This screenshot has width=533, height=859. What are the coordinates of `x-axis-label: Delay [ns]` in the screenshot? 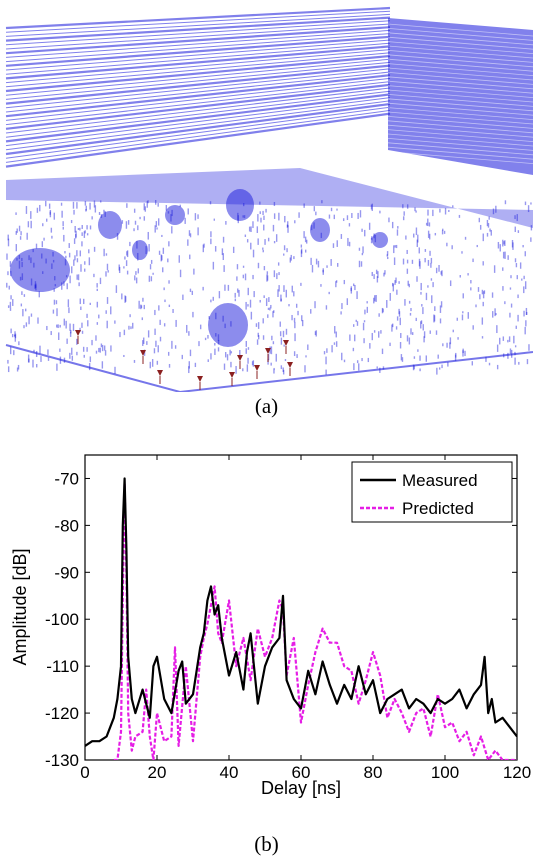 It's located at (301, 788).